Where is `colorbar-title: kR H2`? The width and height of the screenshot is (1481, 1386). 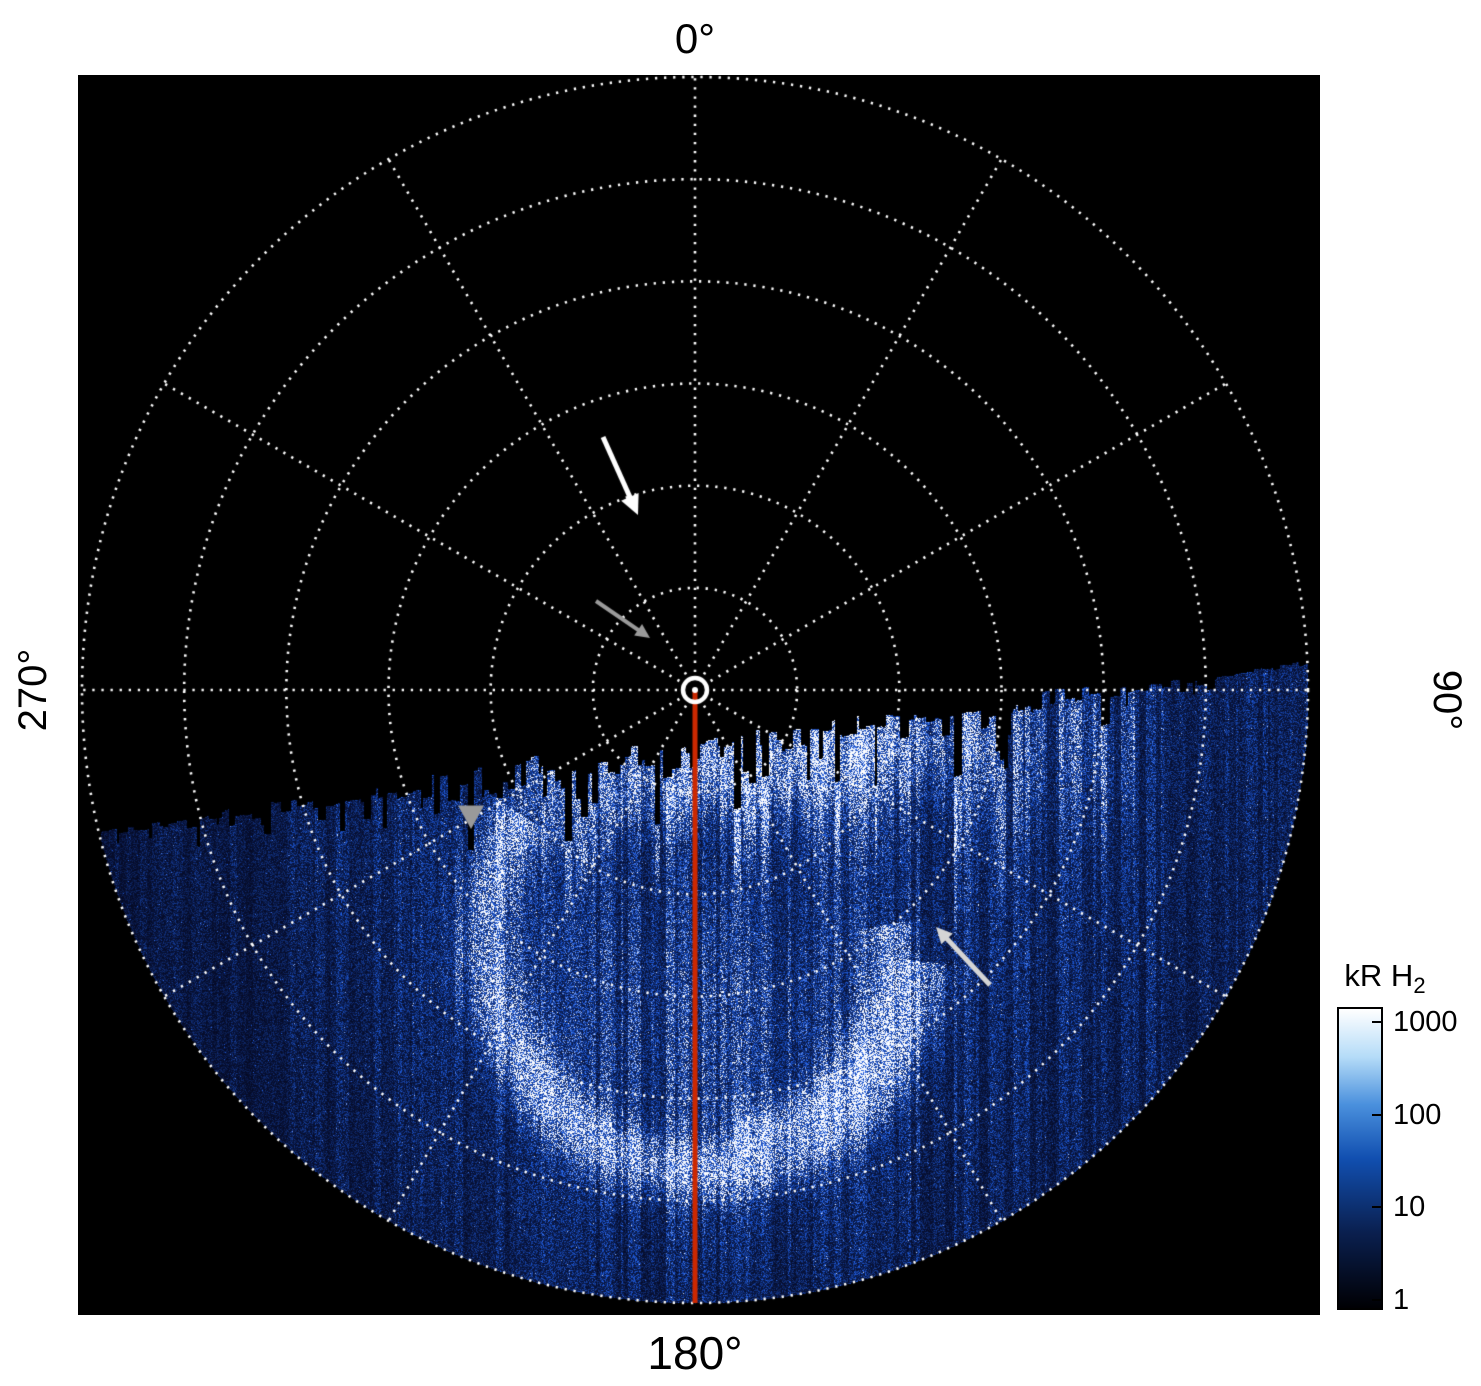
colorbar-title: kR H2 is located at coordinates (1385, 978).